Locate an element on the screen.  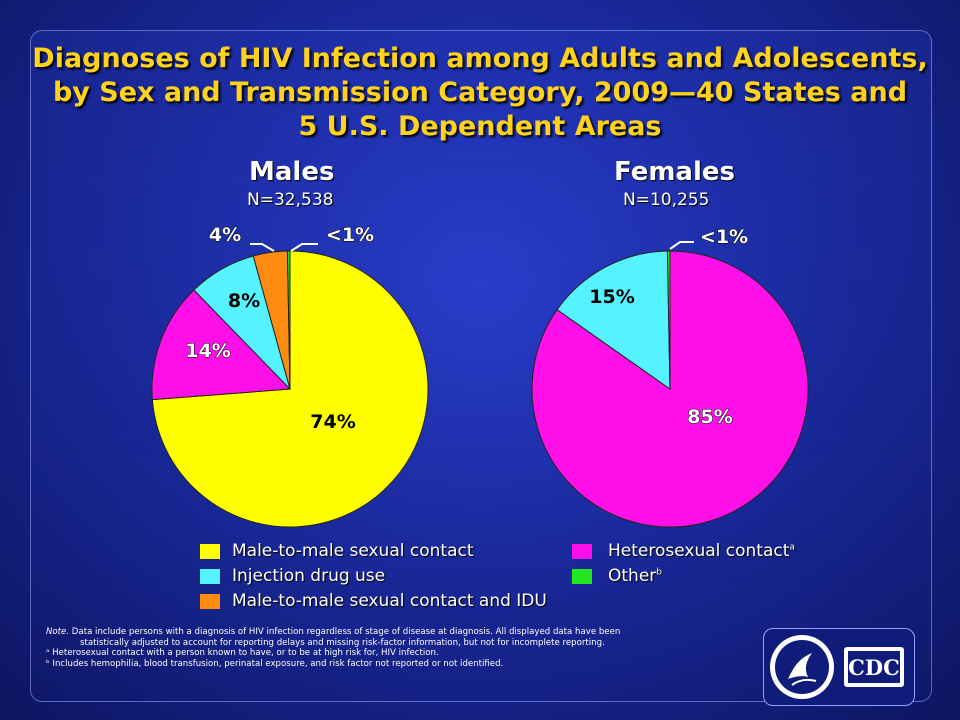
legend-label-idu: Injection drug use is located at coordinates (309, 576).